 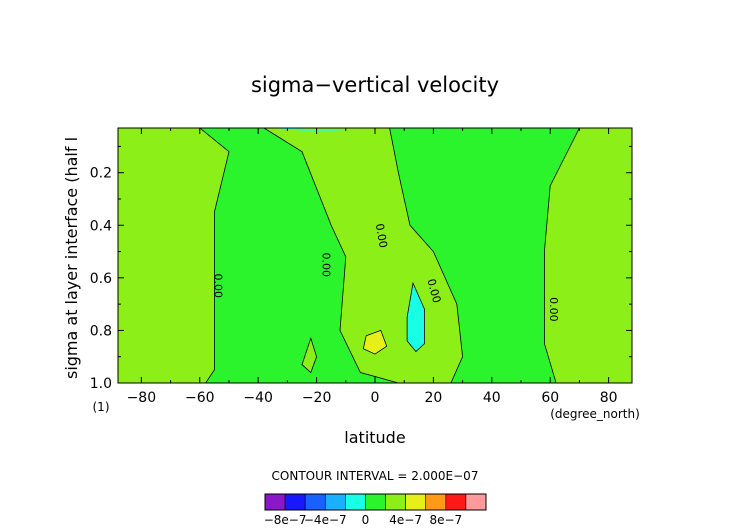 What do you see at coordinates (375, 85) in the screenshot?
I see `chart-title: sigma−vertical velocity` at bounding box center [375, 85].